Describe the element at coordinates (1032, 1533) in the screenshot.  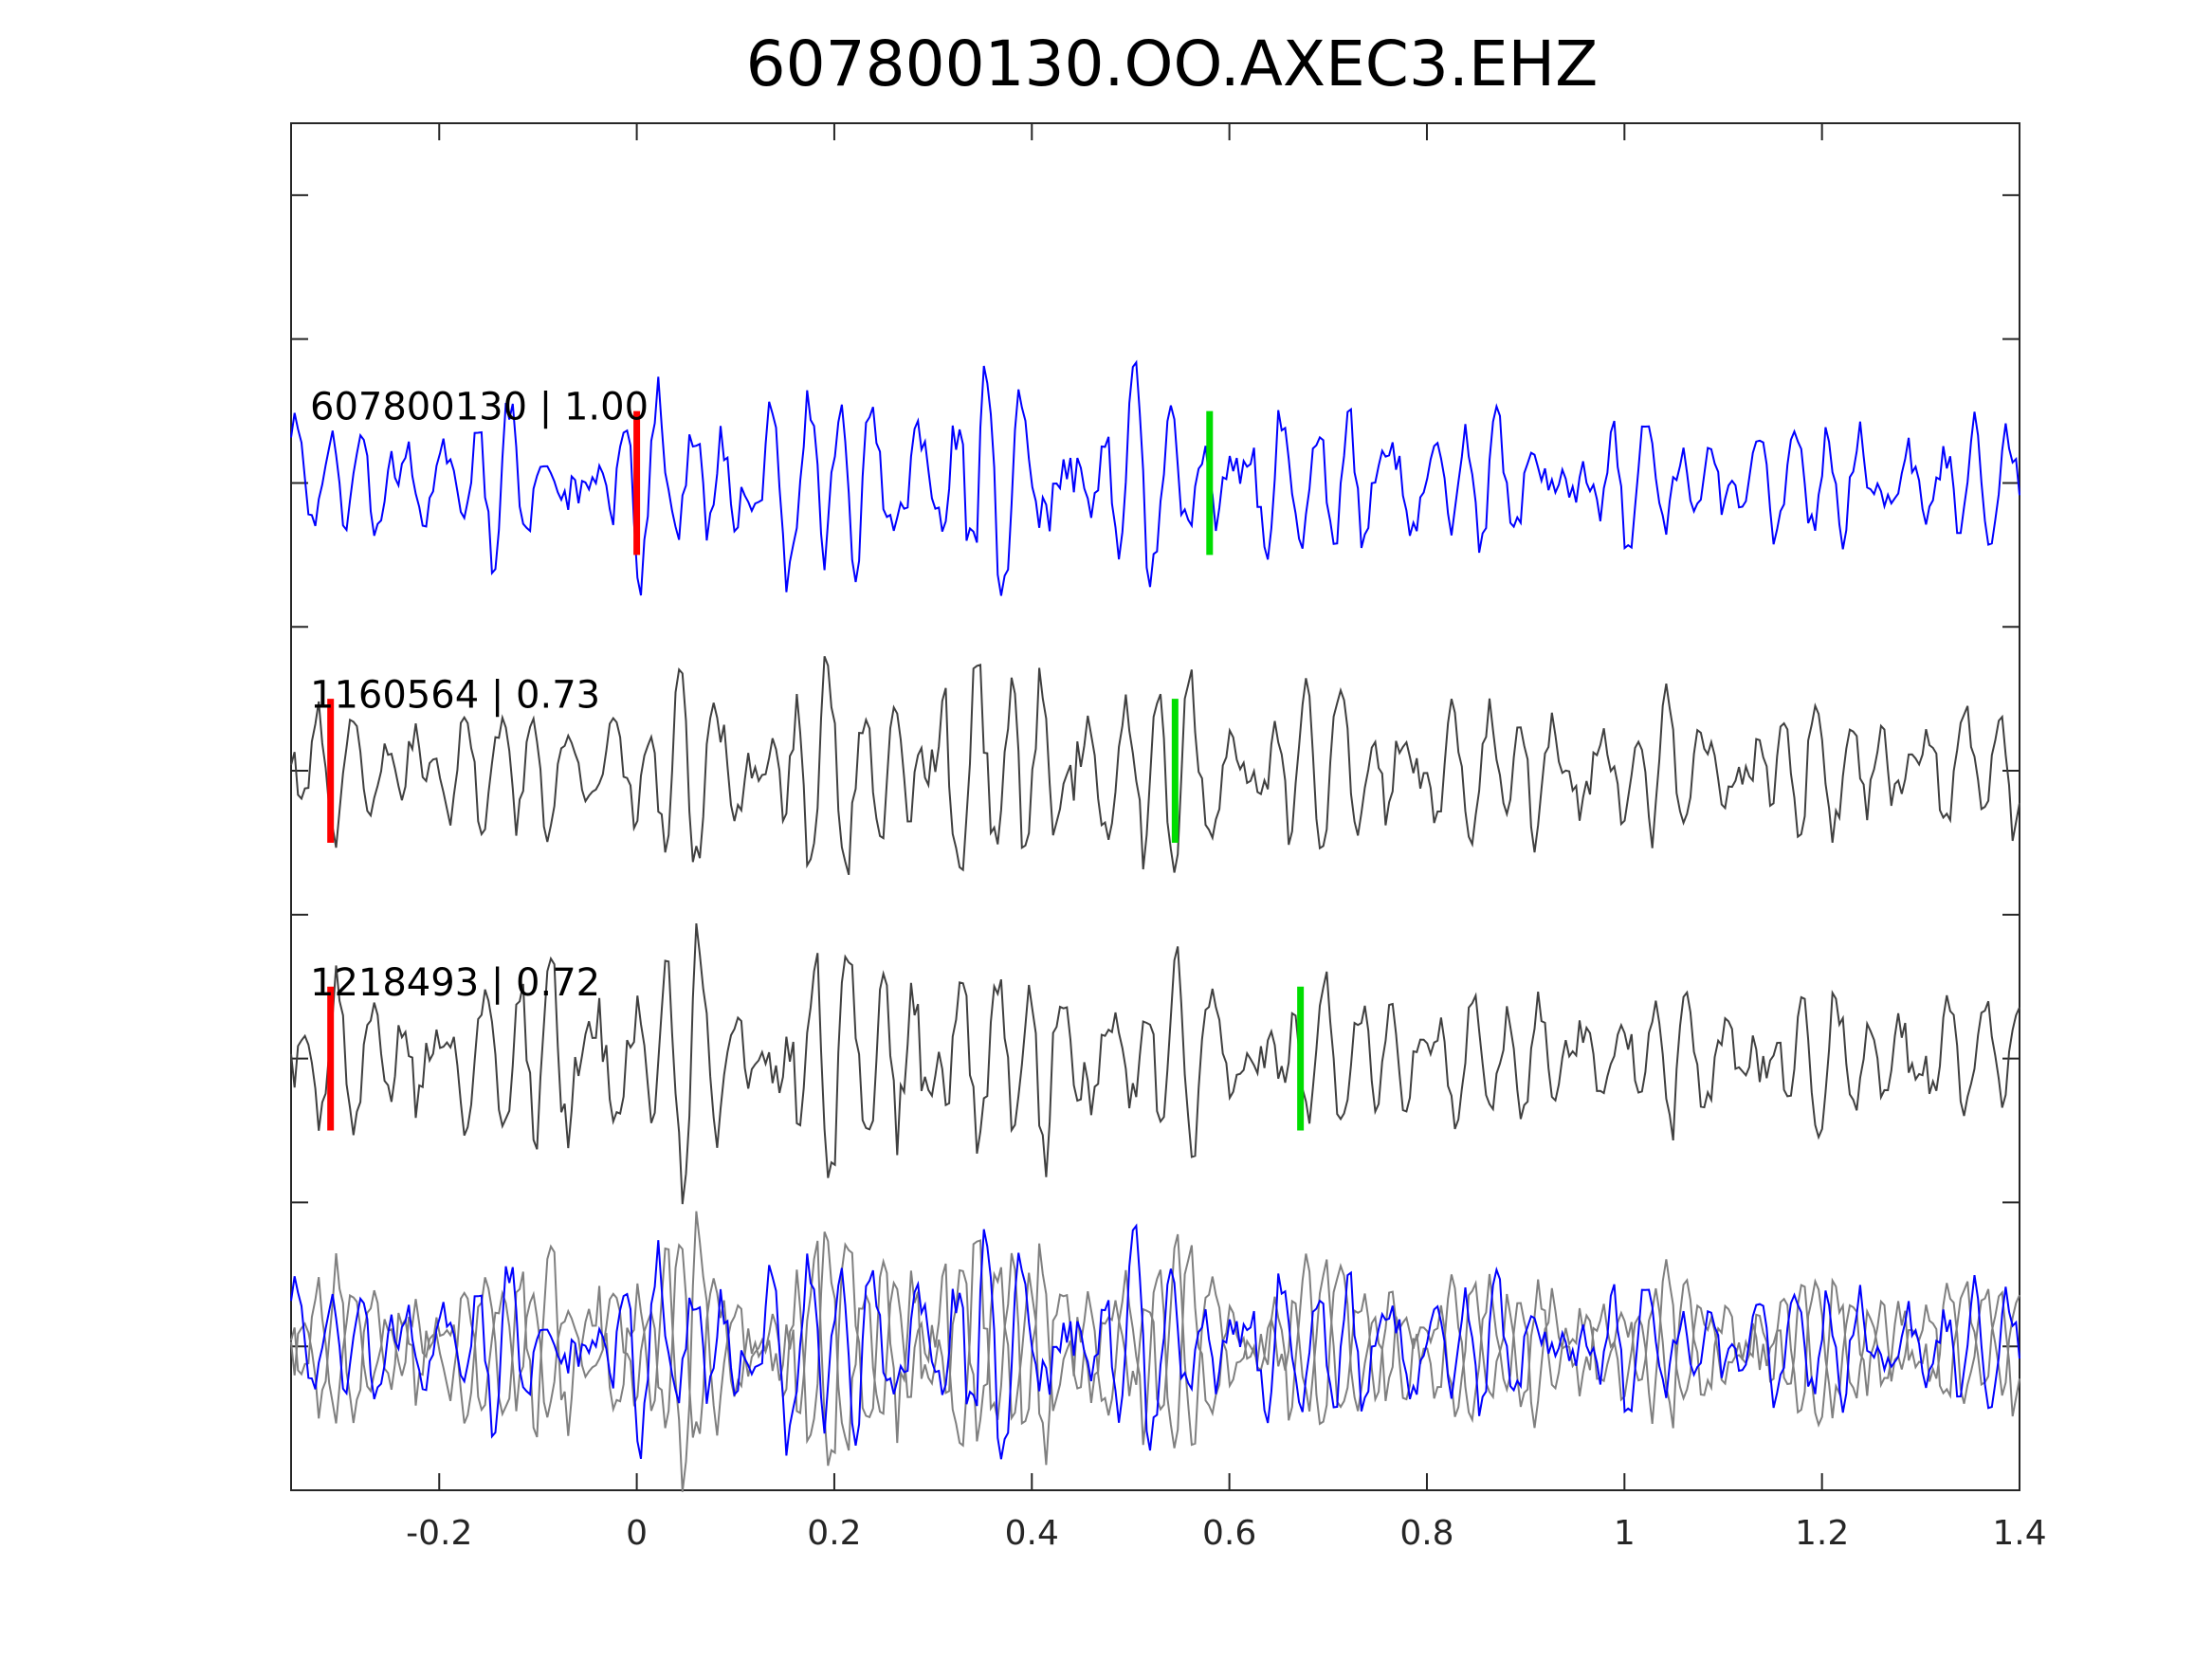
I see `x-tick-label: 0.4` at that location.